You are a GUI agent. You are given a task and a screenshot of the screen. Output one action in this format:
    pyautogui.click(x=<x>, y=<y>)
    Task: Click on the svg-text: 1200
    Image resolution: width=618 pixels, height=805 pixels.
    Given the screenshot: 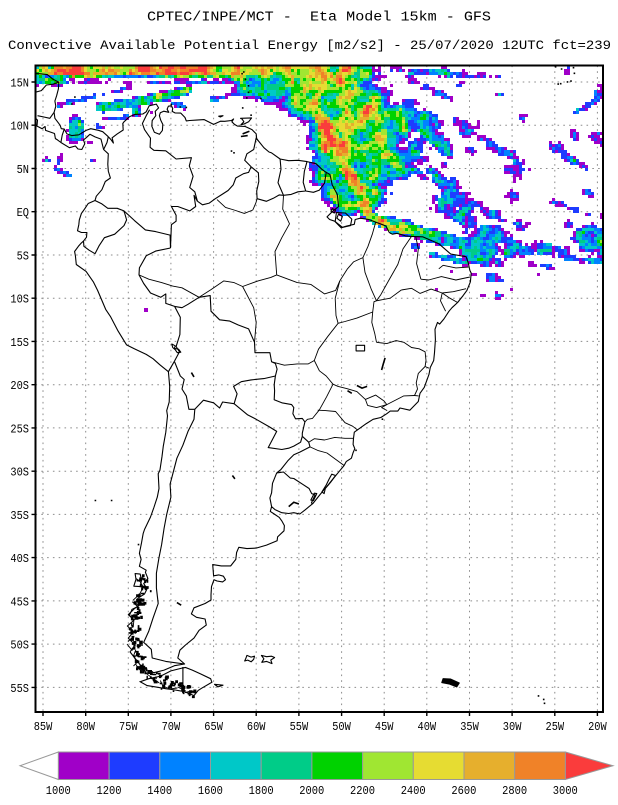 What is the action you would take?
    pyautogui.click(x=109, y=791)
    